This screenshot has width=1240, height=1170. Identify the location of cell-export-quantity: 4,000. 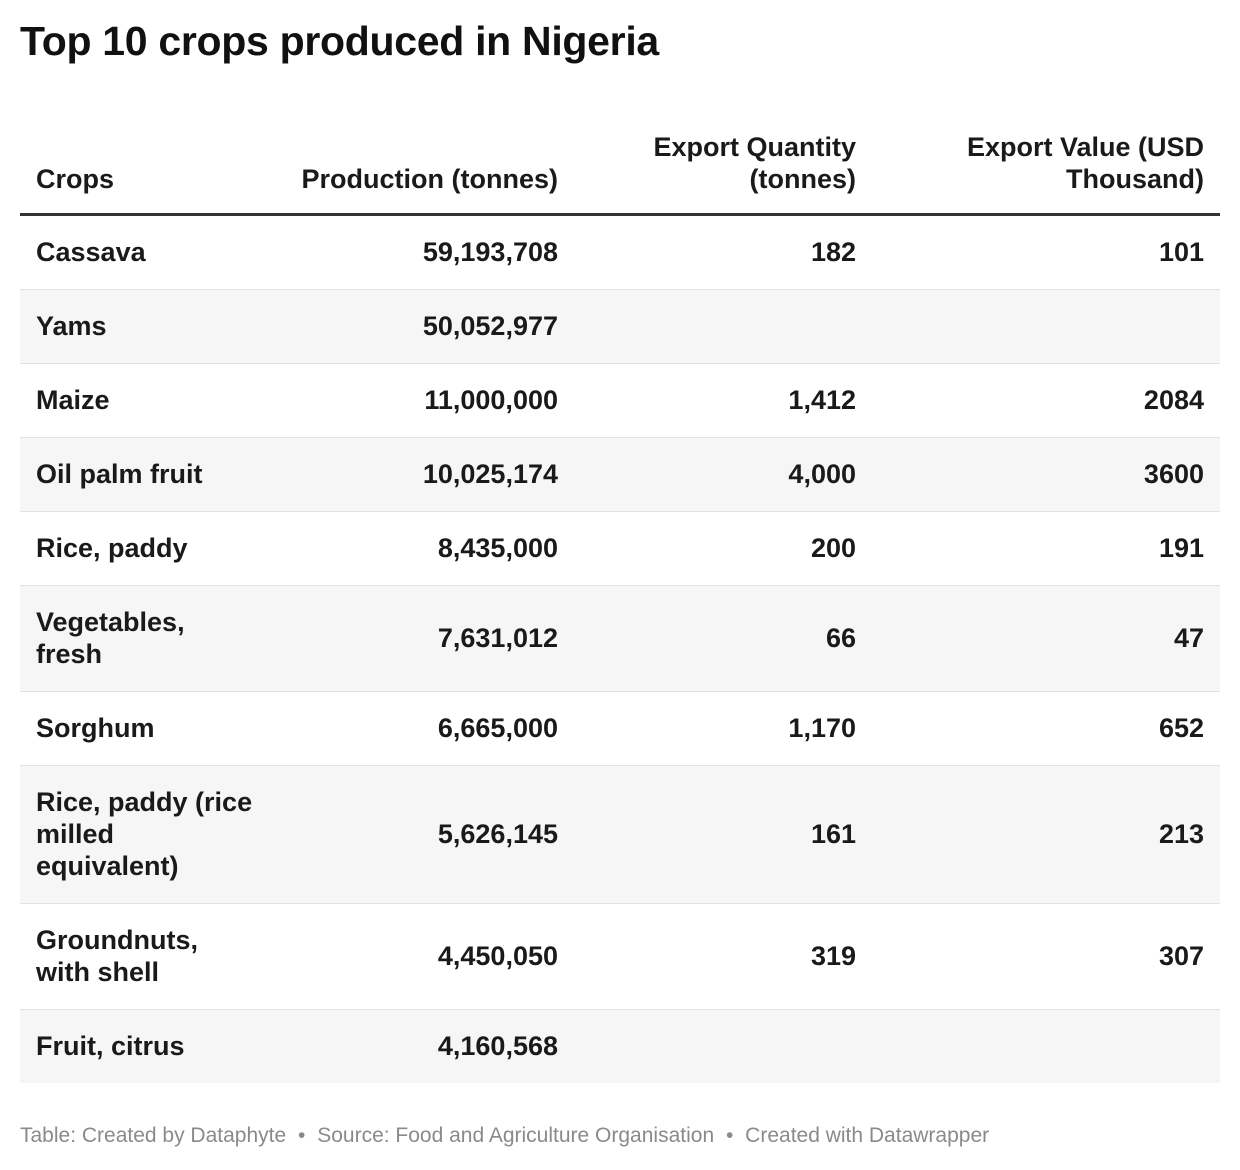
(822, 474).